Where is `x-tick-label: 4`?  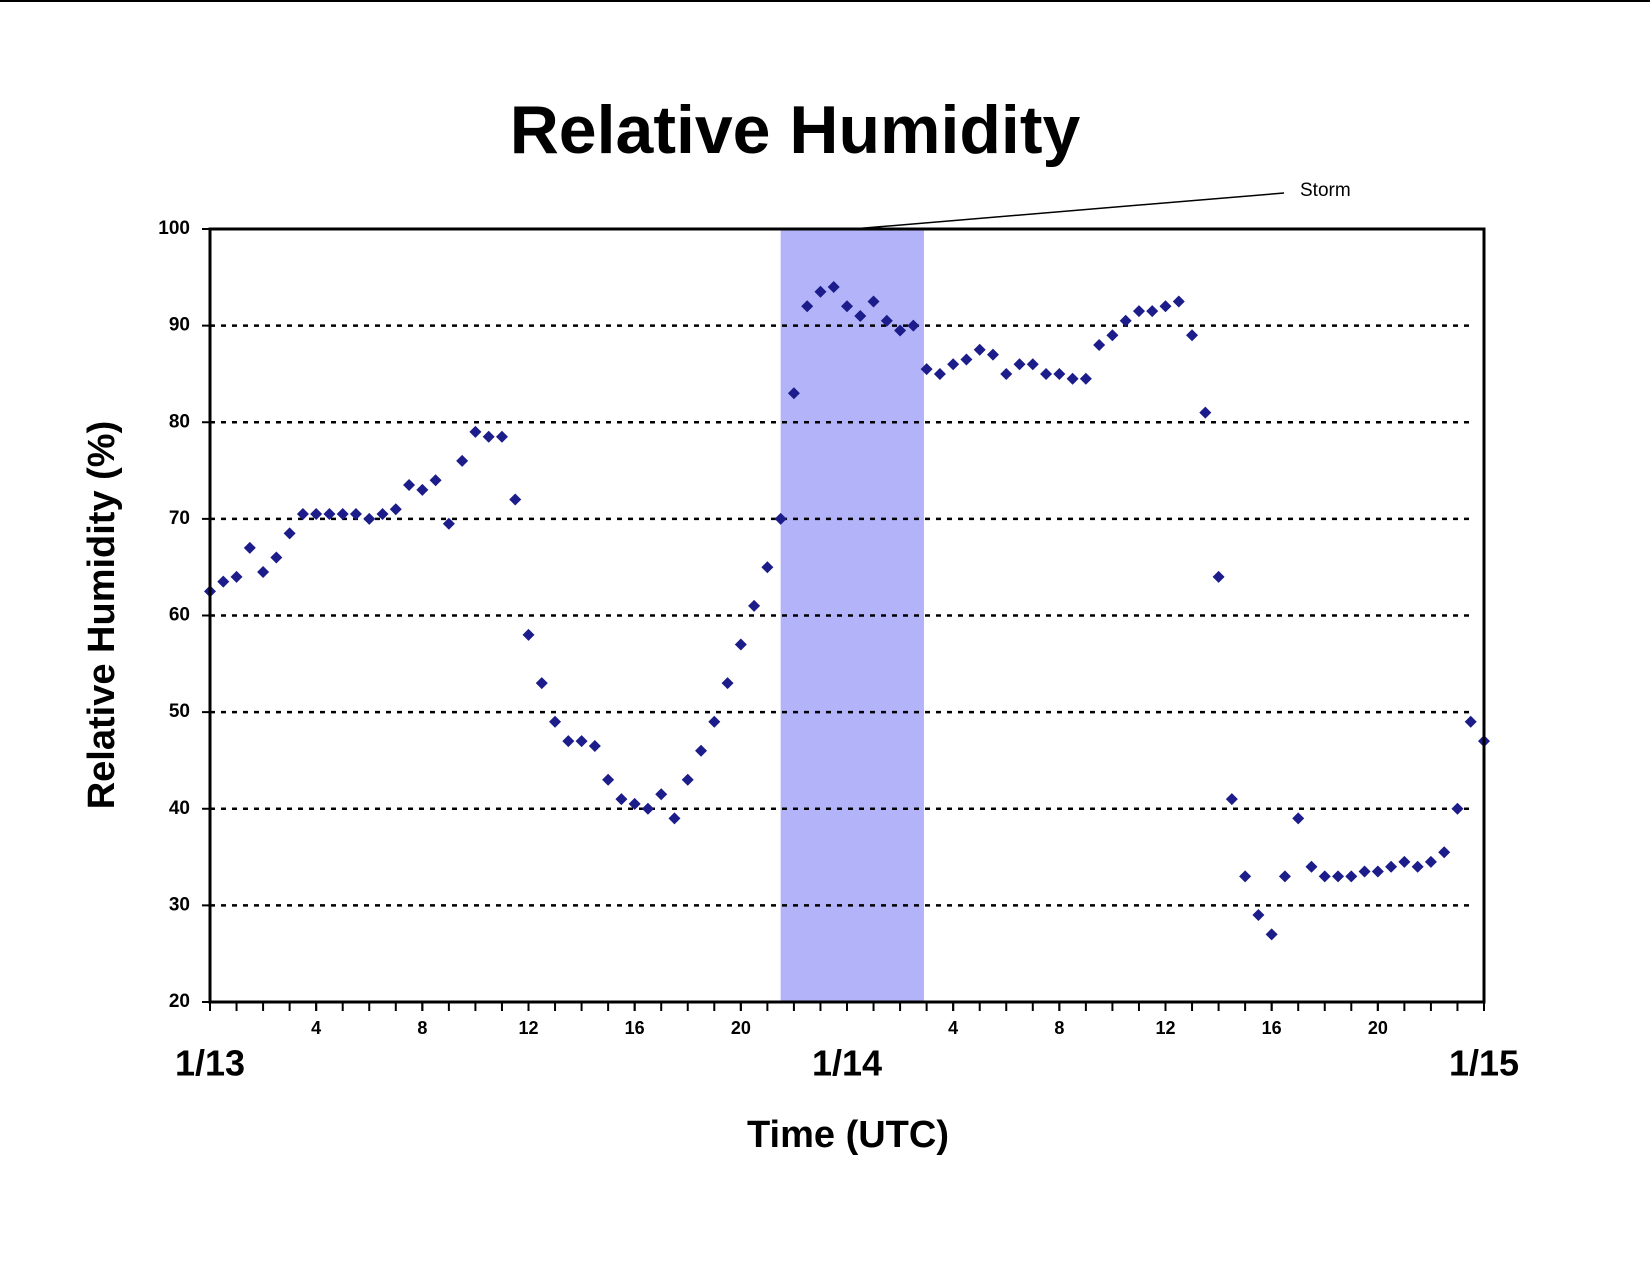
x-tick-label: 4 is located at coordinates (316, 1028).